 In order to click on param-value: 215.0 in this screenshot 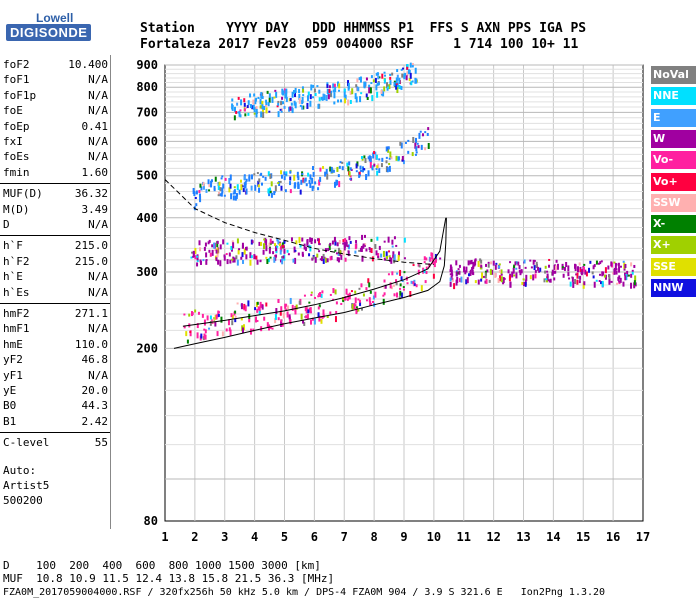, I will do `click(91, 246)`.